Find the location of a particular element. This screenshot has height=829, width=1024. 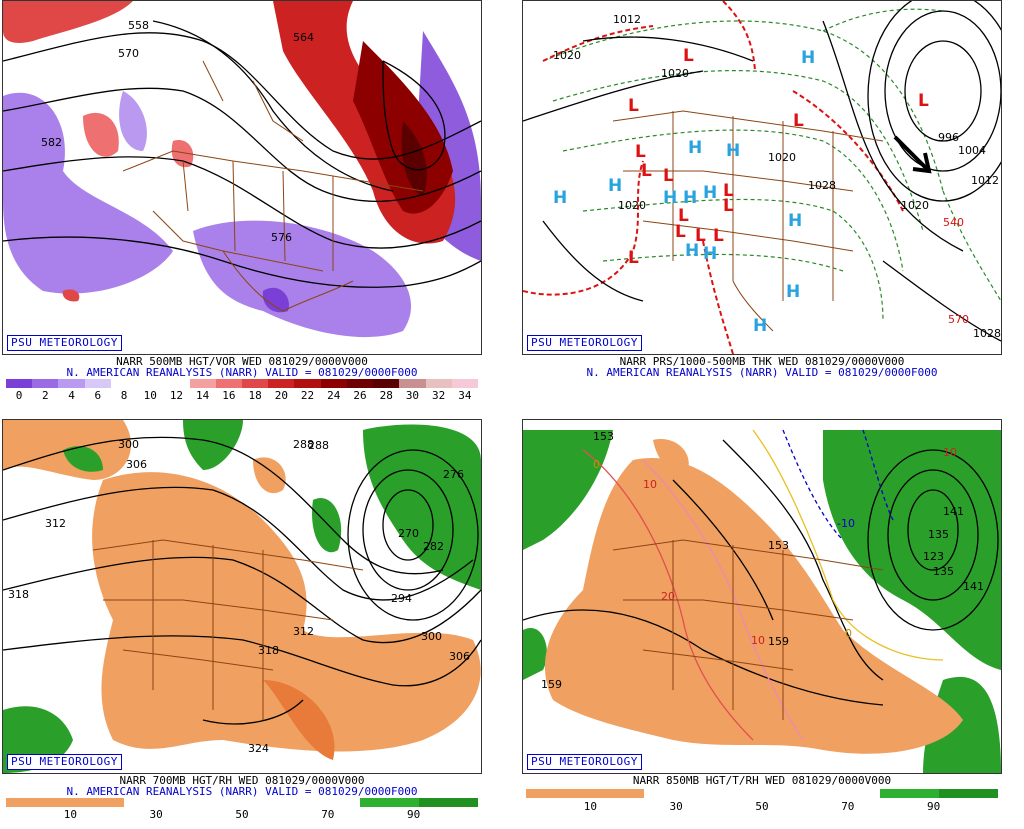

height-label: 153 is located at coordinates (603, 436).